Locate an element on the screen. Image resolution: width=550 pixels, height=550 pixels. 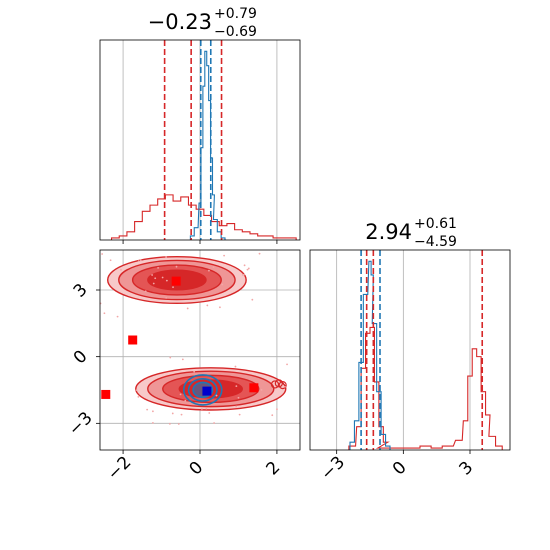
title-lower-error: −0.69 is located at coordinates (235, 32).